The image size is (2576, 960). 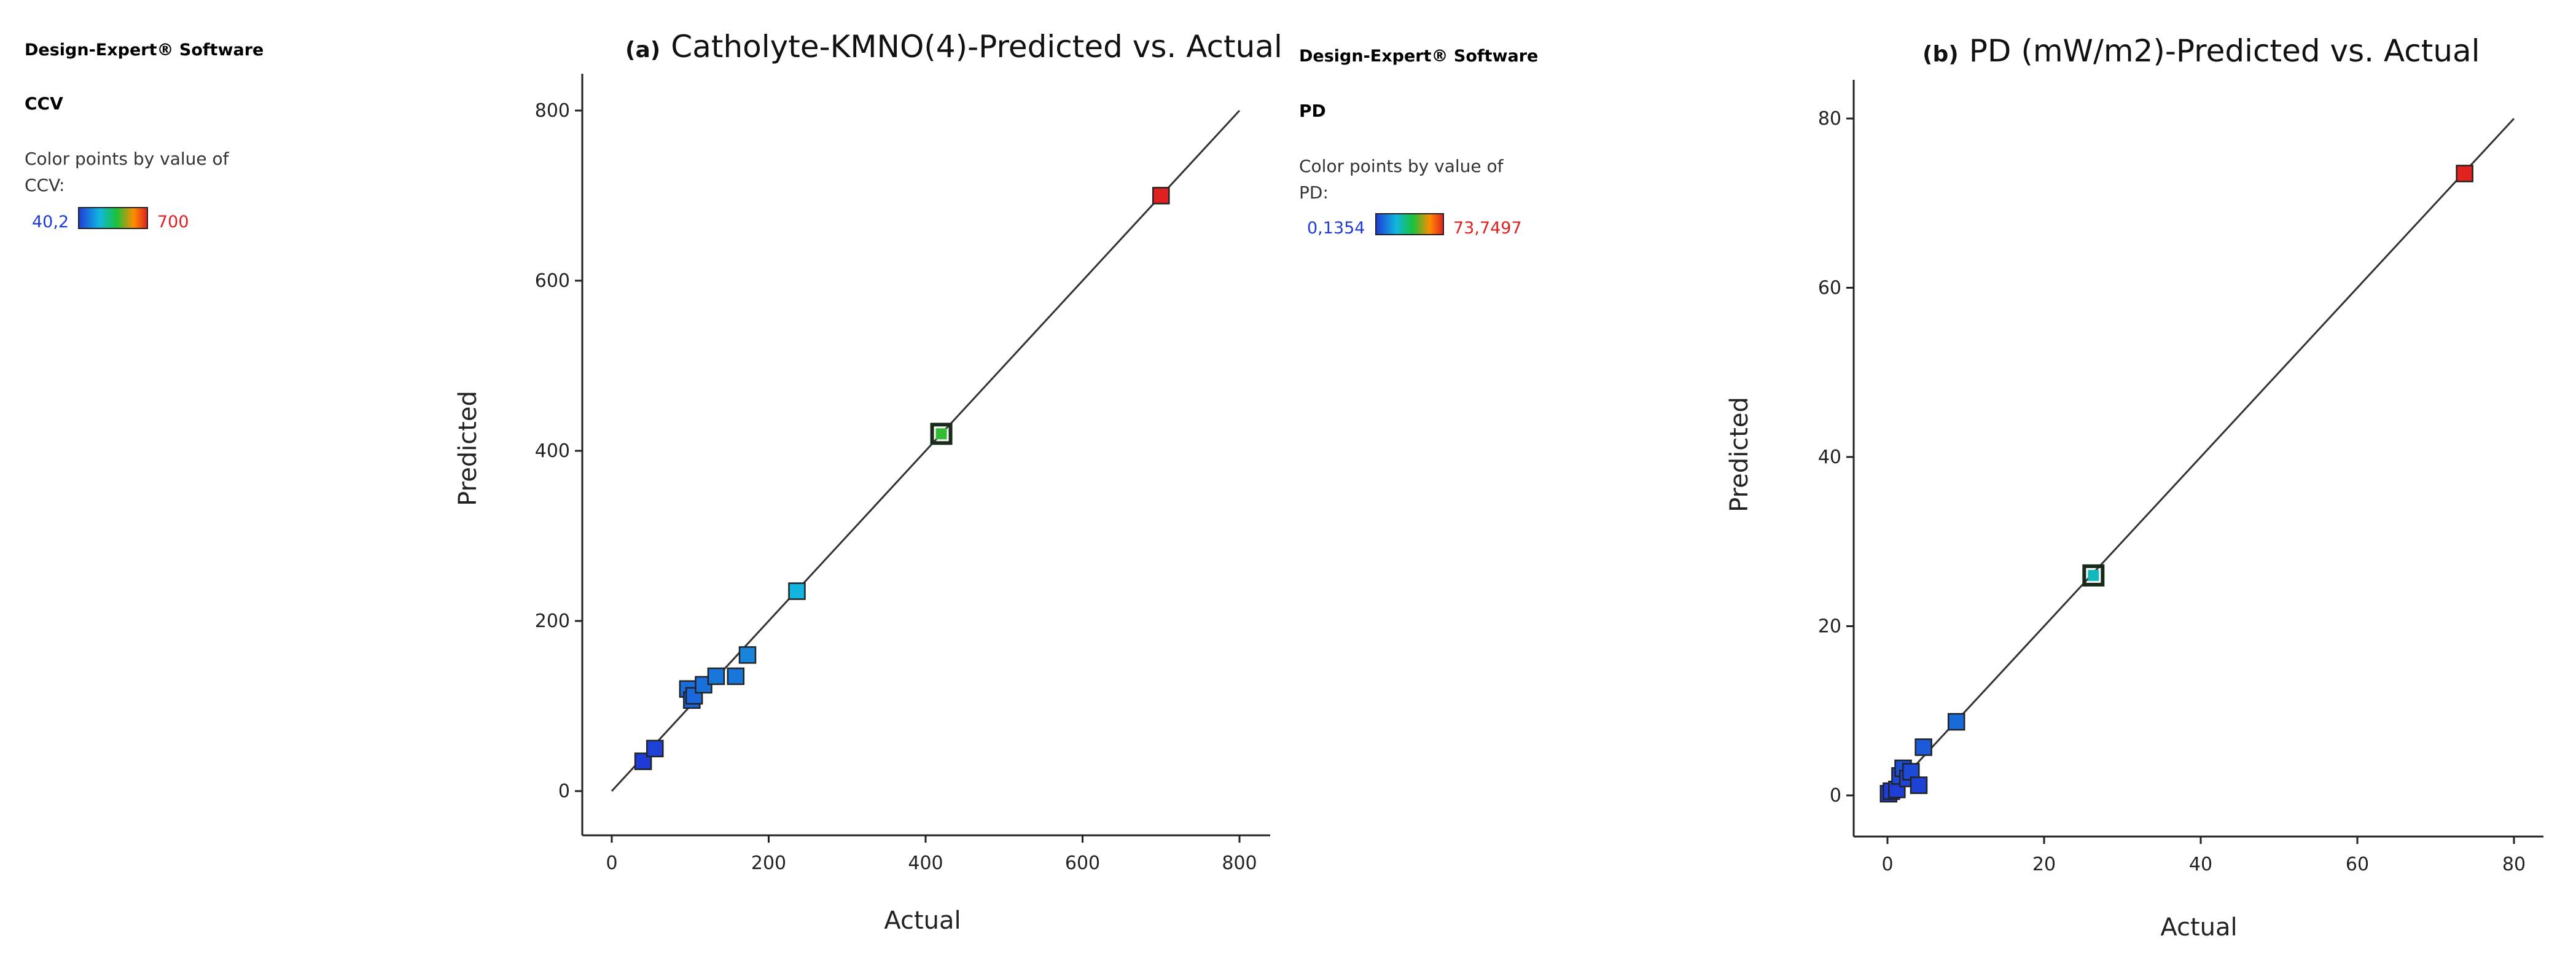 I want to click on y-axis-label-a: Predicted, so click(x=468, y=448).